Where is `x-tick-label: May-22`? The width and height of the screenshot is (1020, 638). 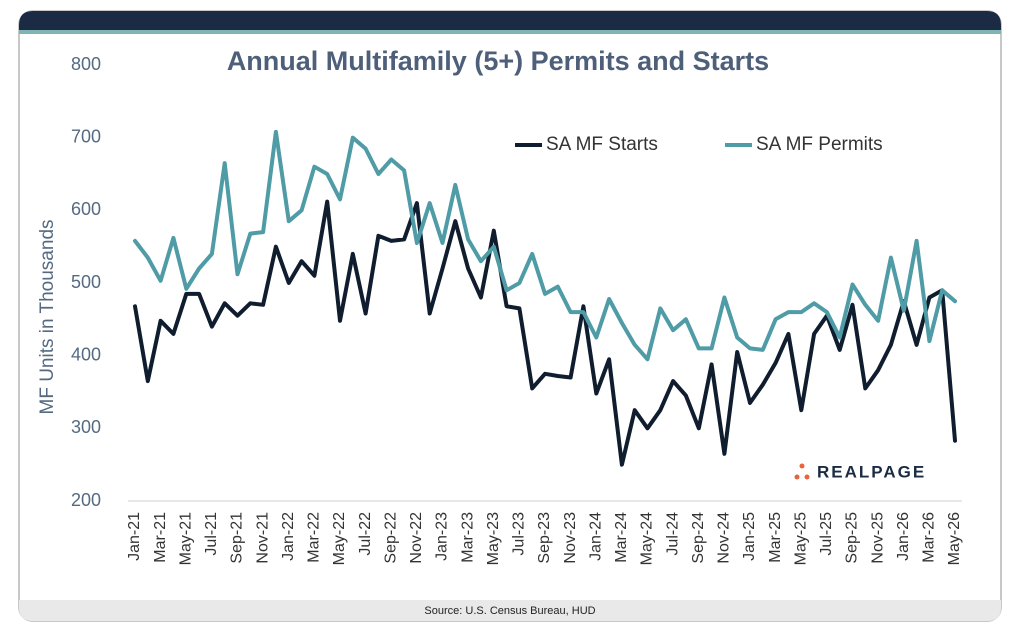 x-tick-label: May-22 is located at coordinates (339, 538).